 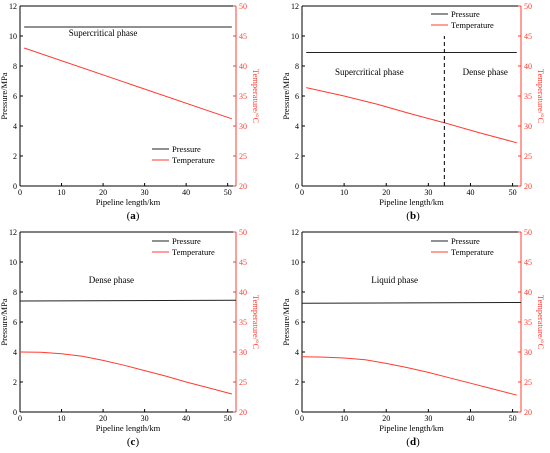 I want to click on panel-caption: (a), so click(x=133, y=216).